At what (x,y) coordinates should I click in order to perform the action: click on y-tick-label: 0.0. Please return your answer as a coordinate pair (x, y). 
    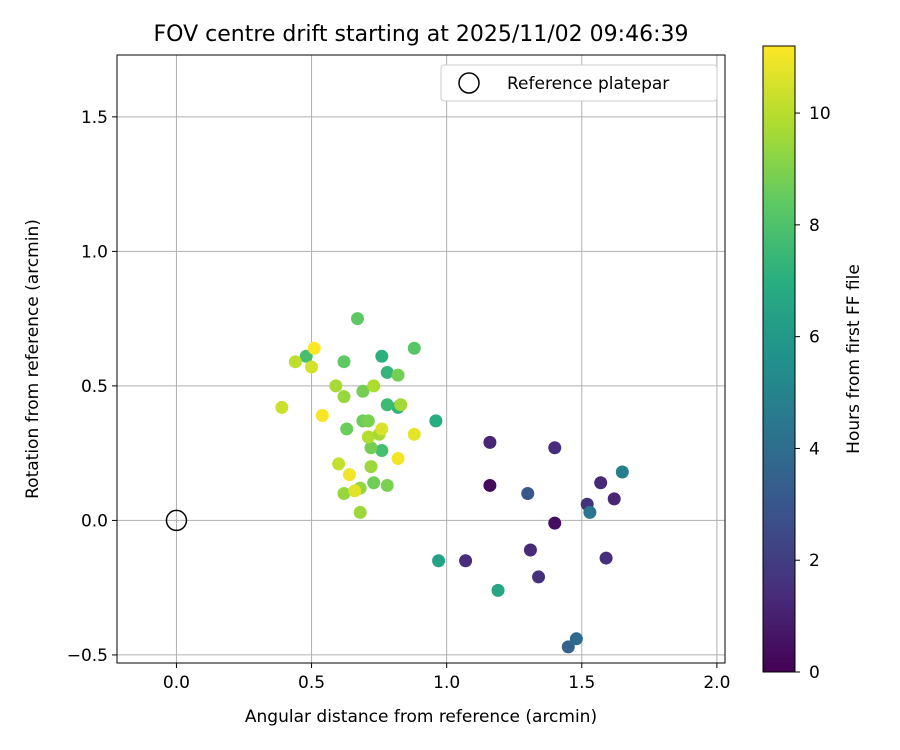
    Looking at the image, I should click on (94, 521).